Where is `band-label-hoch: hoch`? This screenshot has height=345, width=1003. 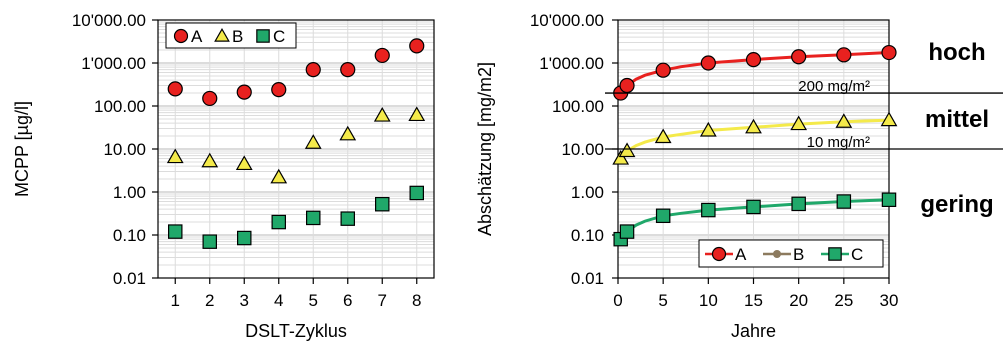
band-label-hoch: hoch is located at coordinates (956, 52).